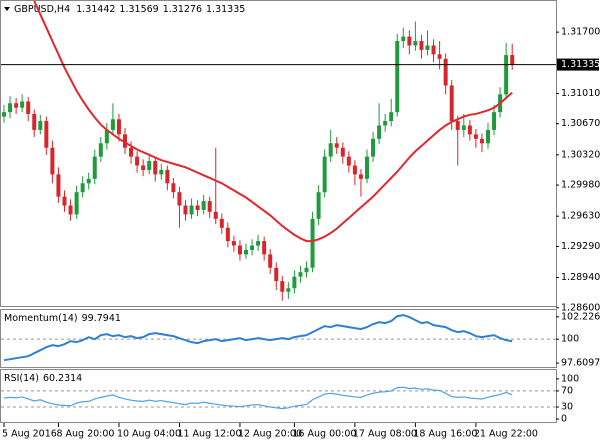 The height and width of the screenshot is (443, 600). Describe the element at coordinates (101, 318) in the screenshot. I see `momentum-last: 99.7941` at that location.